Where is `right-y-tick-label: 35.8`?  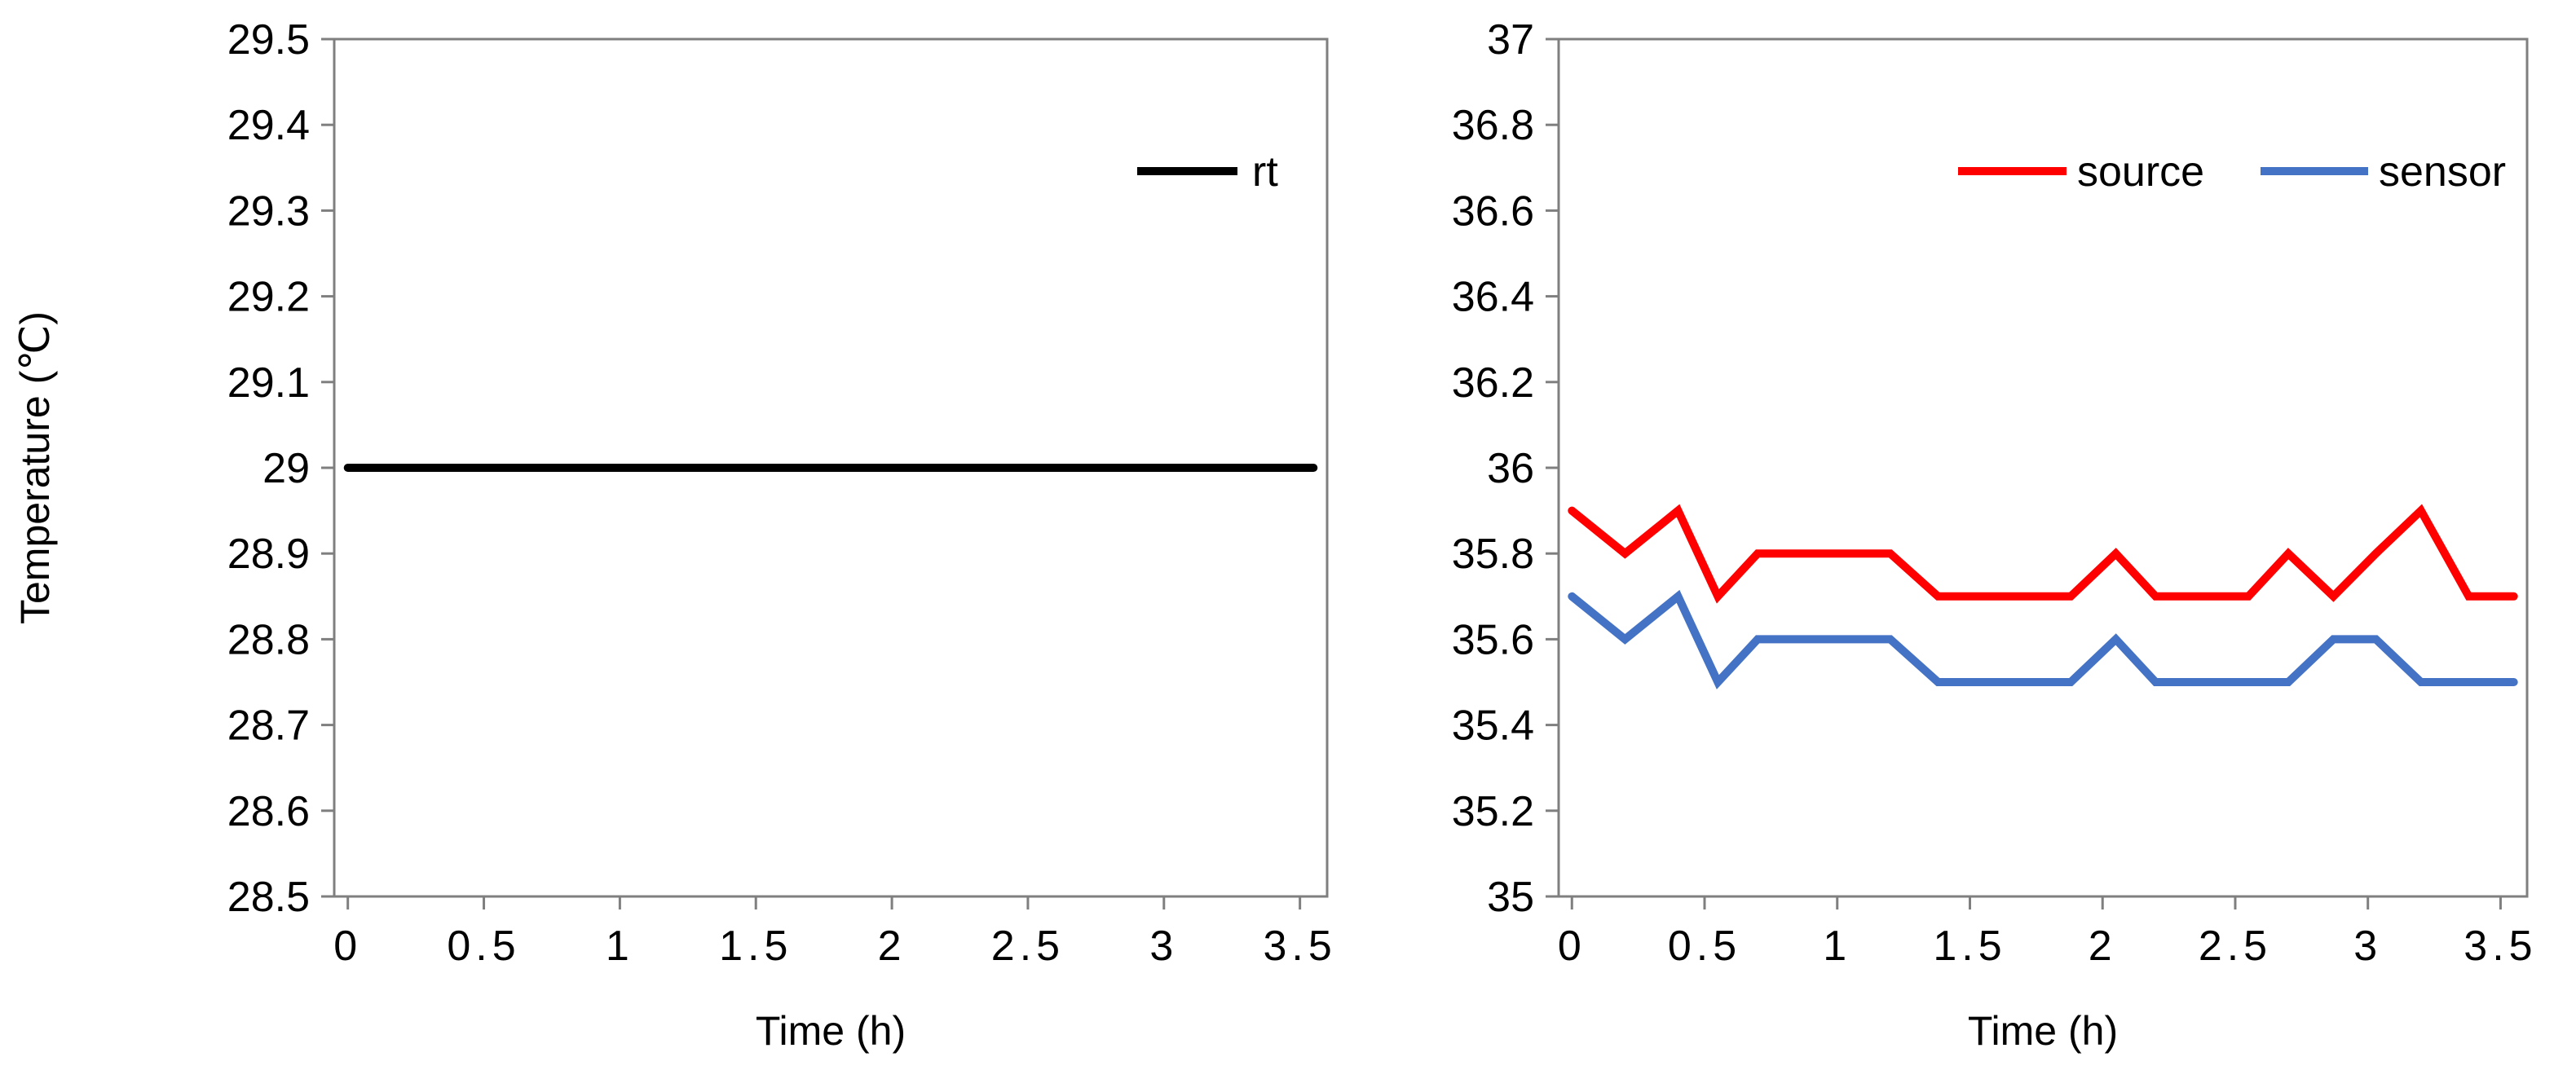
right-y-tick-label: 35.8 is located at coordinates (1493, 554).